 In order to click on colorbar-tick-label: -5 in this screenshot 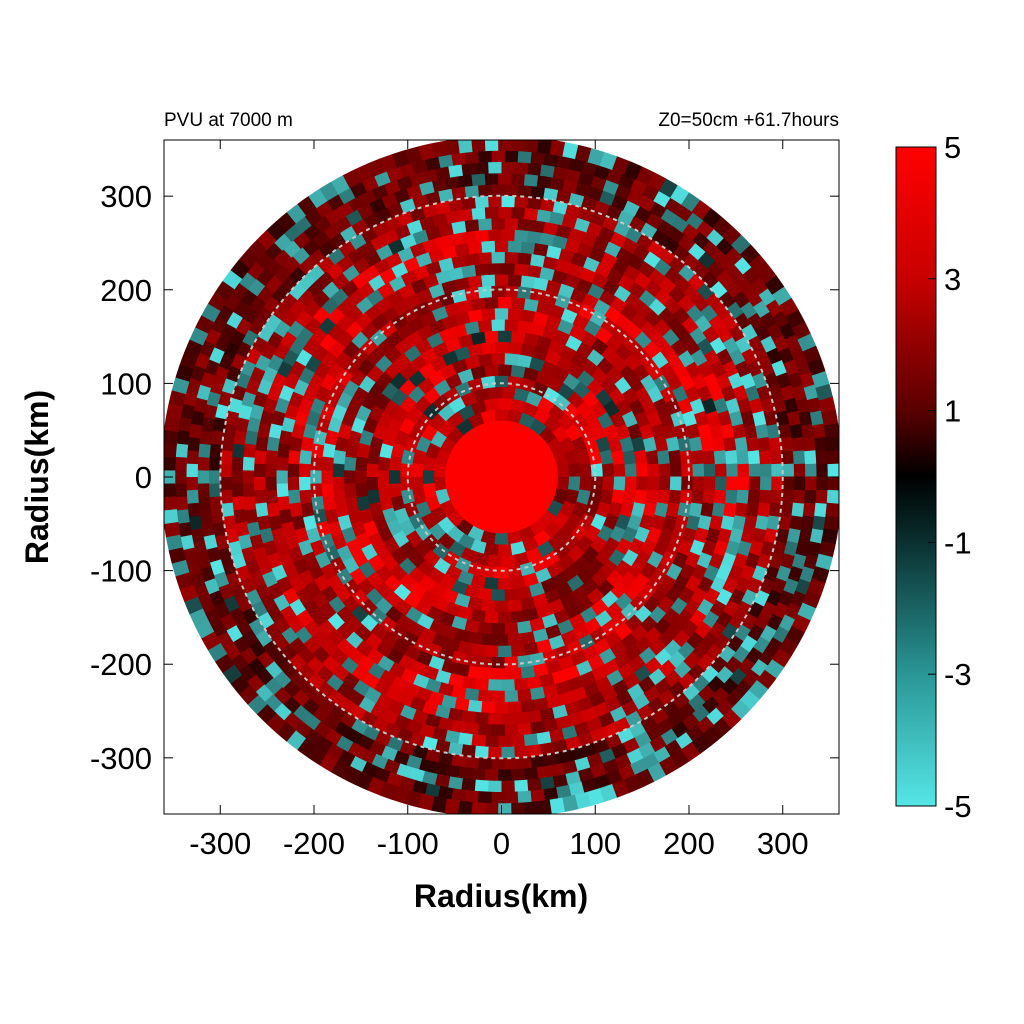, I will do `click(958, 806)`.